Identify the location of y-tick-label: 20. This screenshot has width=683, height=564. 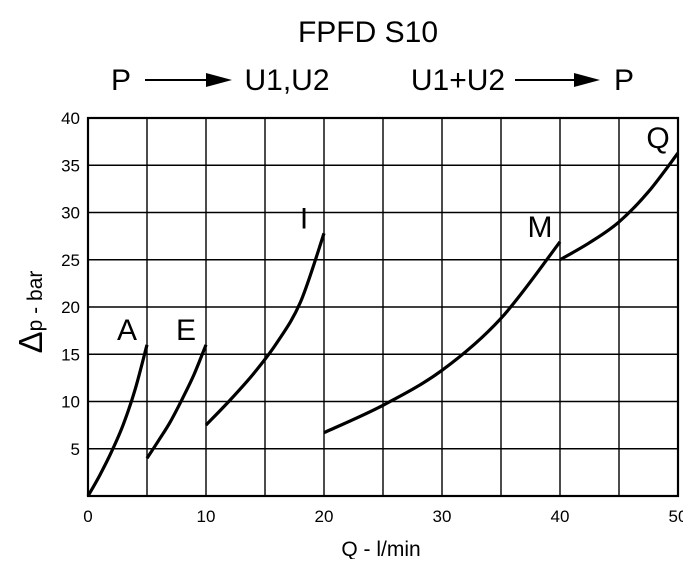
(70, 307).